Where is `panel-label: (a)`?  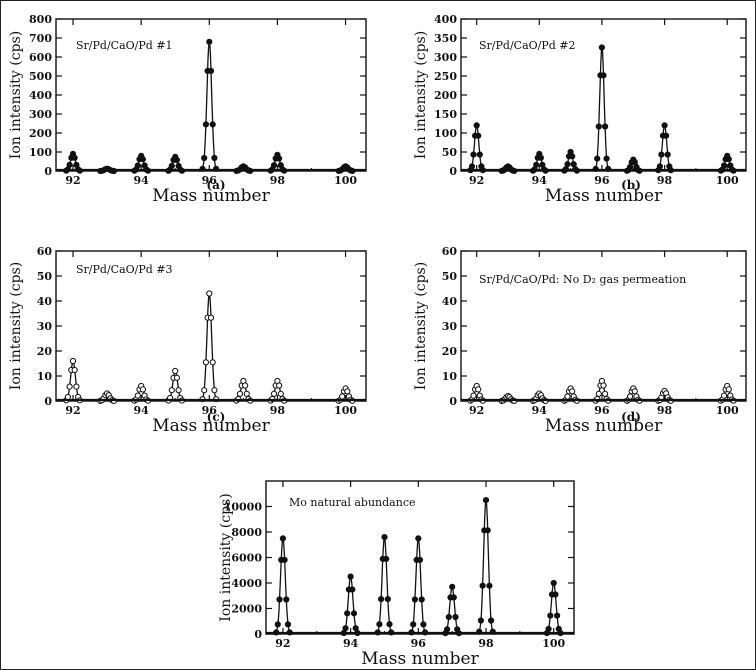
panel-label: (a) is located at coordinates (215, 185).